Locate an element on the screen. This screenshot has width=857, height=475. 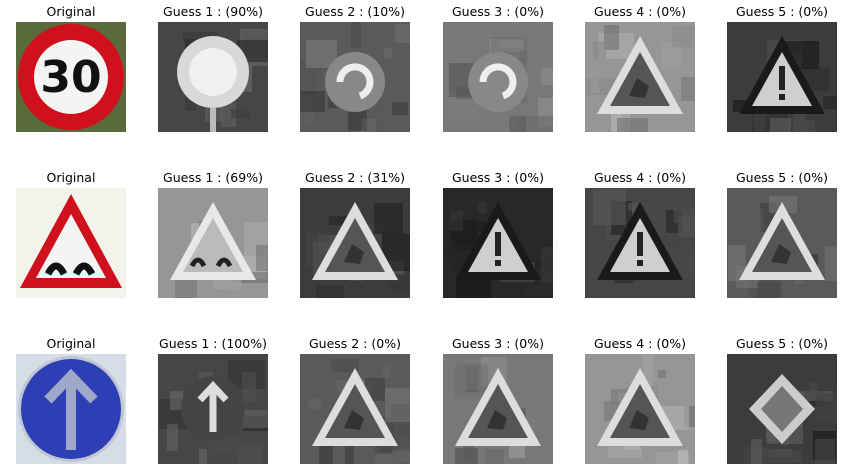
speed-value: 30 is located at coordinates (70, 77).